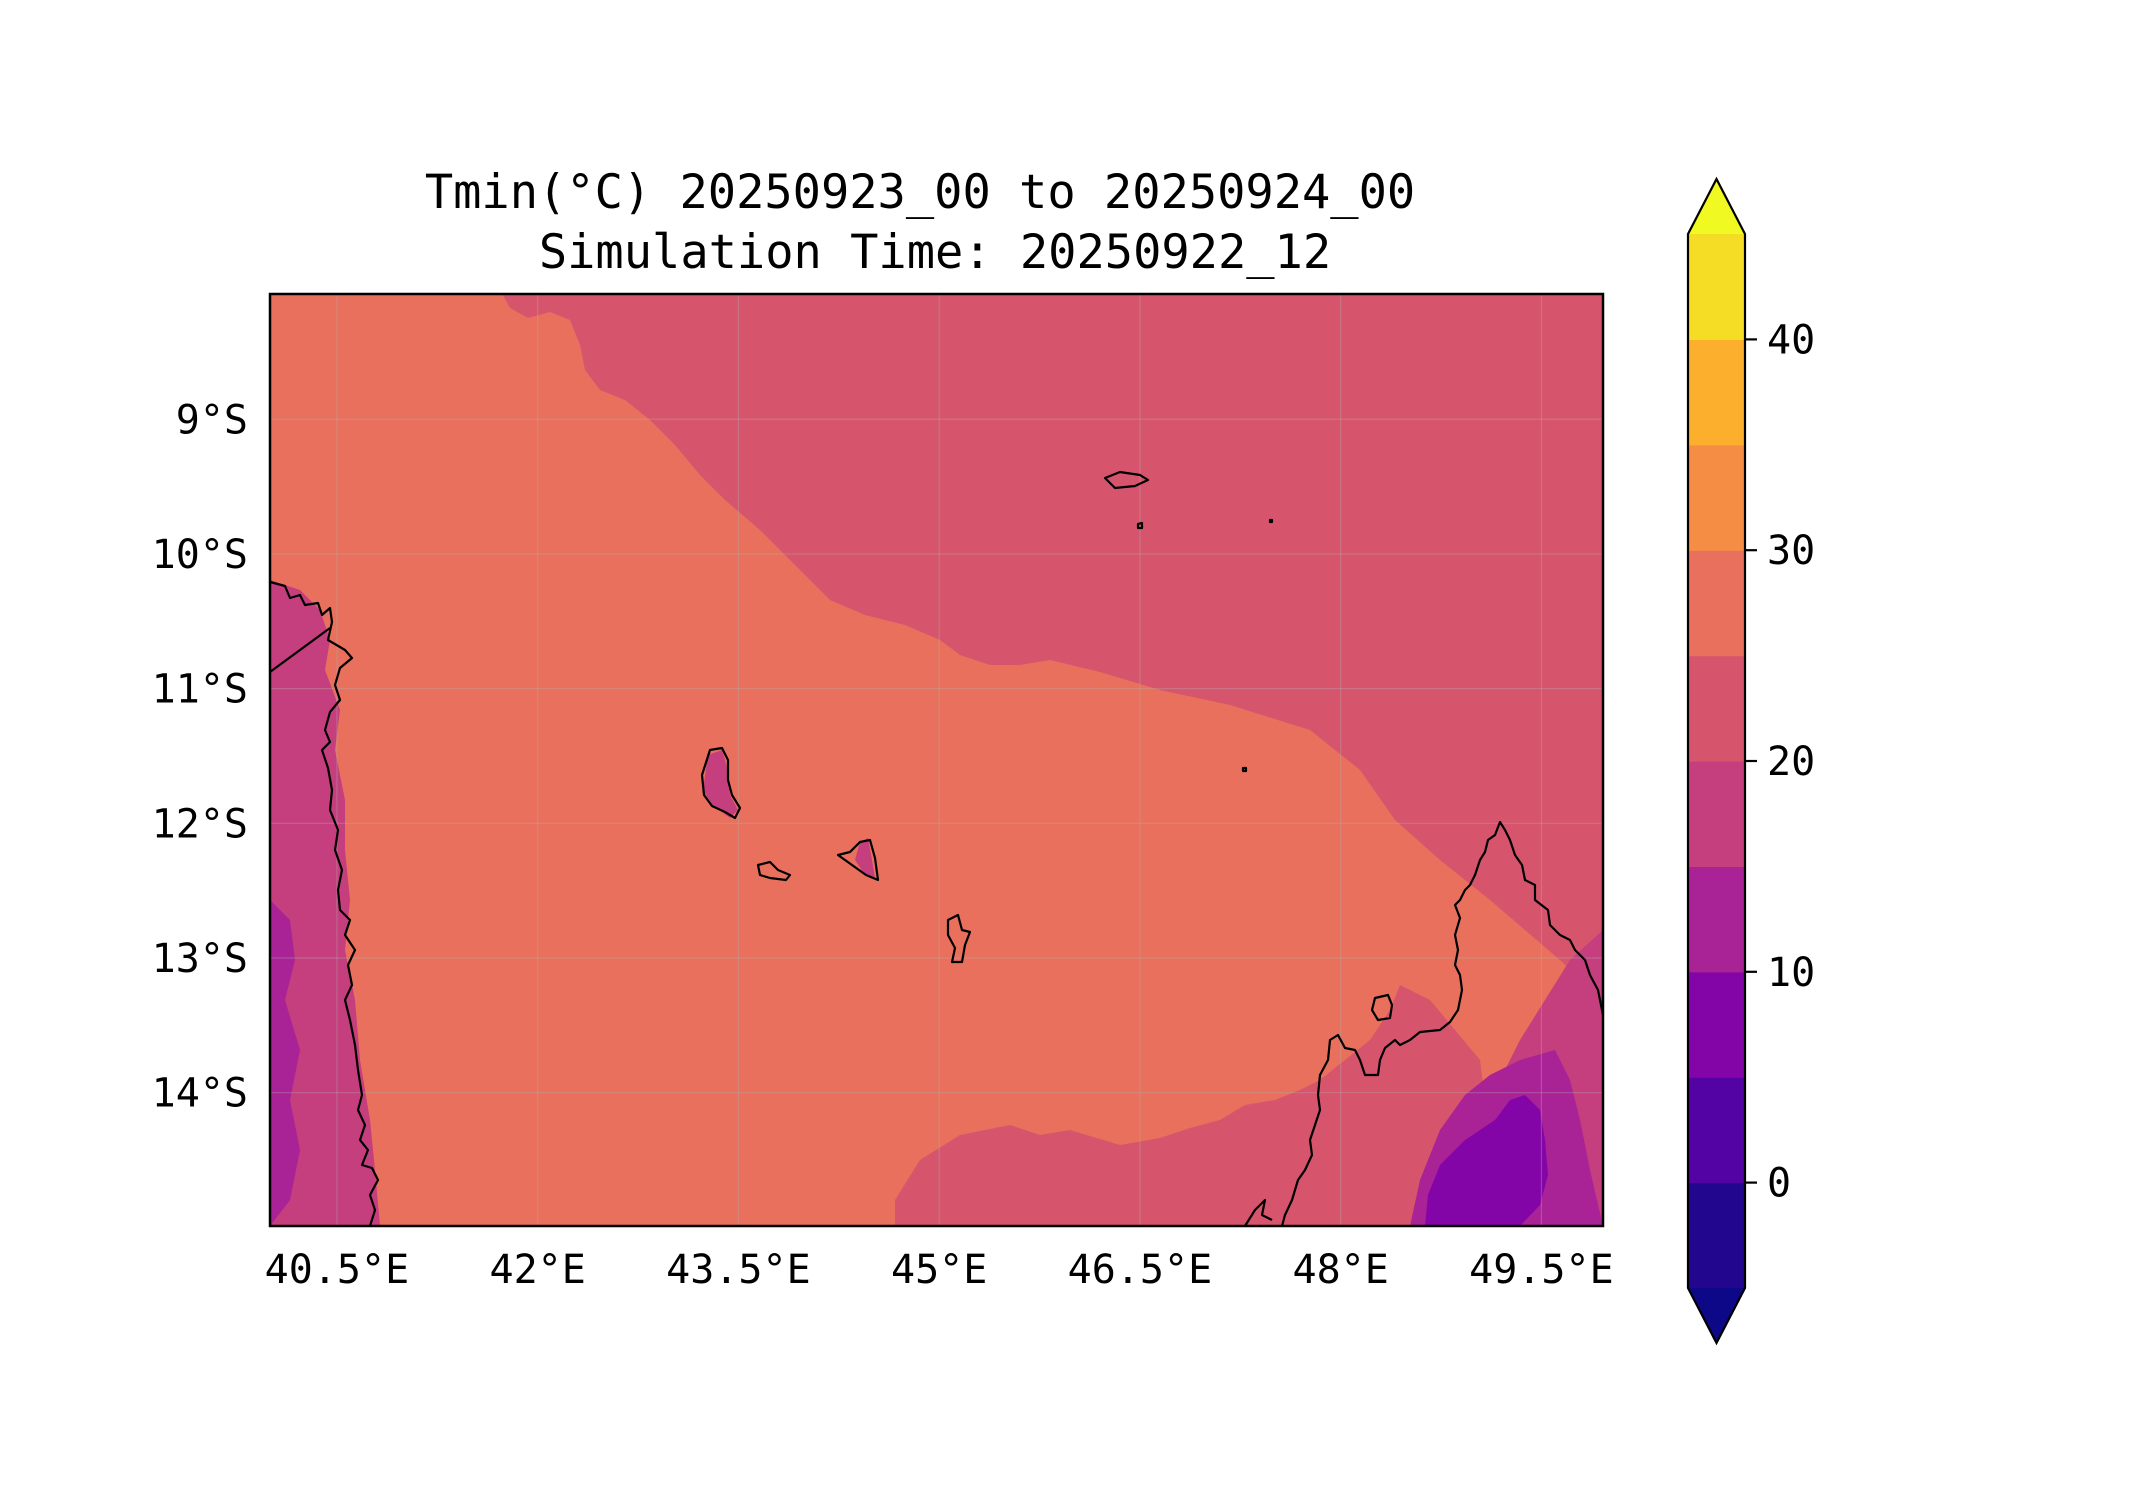  What do you see at coordinates (1486, 1160) in the screenshot?
I see `zone-core-east` at bounding box center [1486, 1160].